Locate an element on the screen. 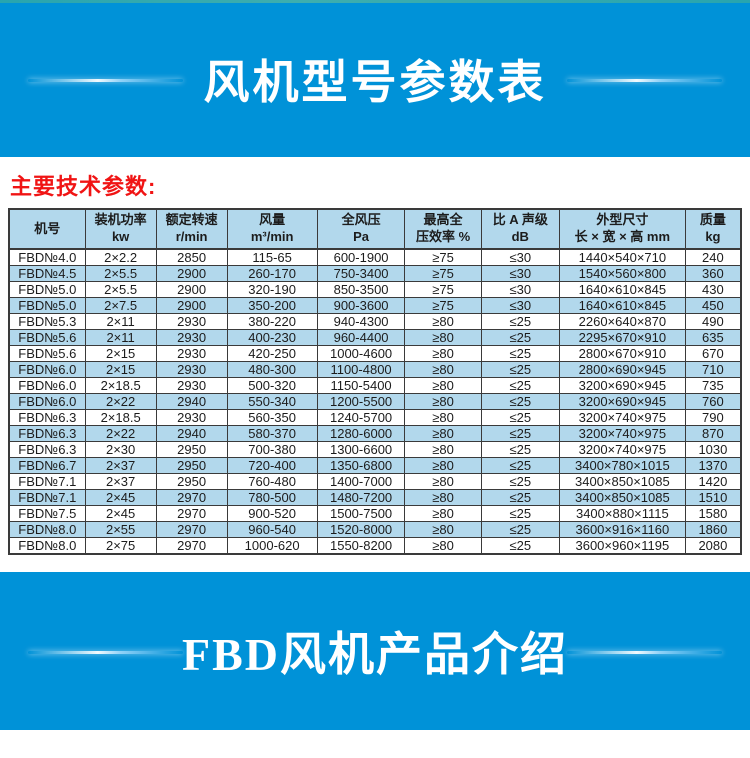  cell: 480-300 is located at coordinates (272, 369).